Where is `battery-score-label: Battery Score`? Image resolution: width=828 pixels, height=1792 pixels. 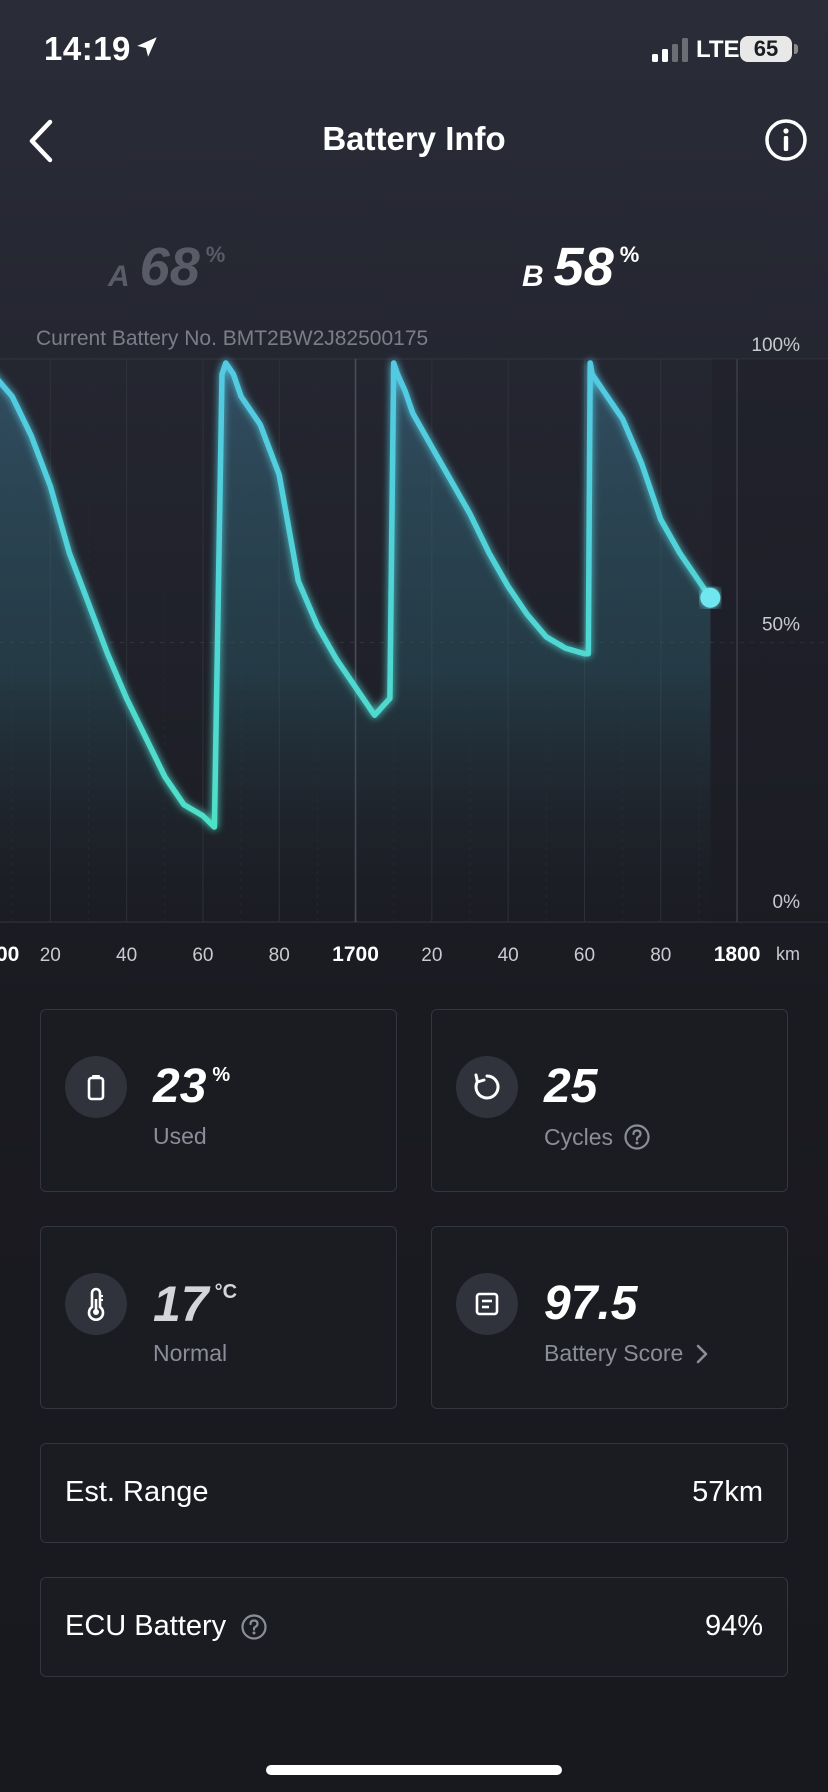 battery-score-label: Battery Score is located at coordinates (614, 1353).